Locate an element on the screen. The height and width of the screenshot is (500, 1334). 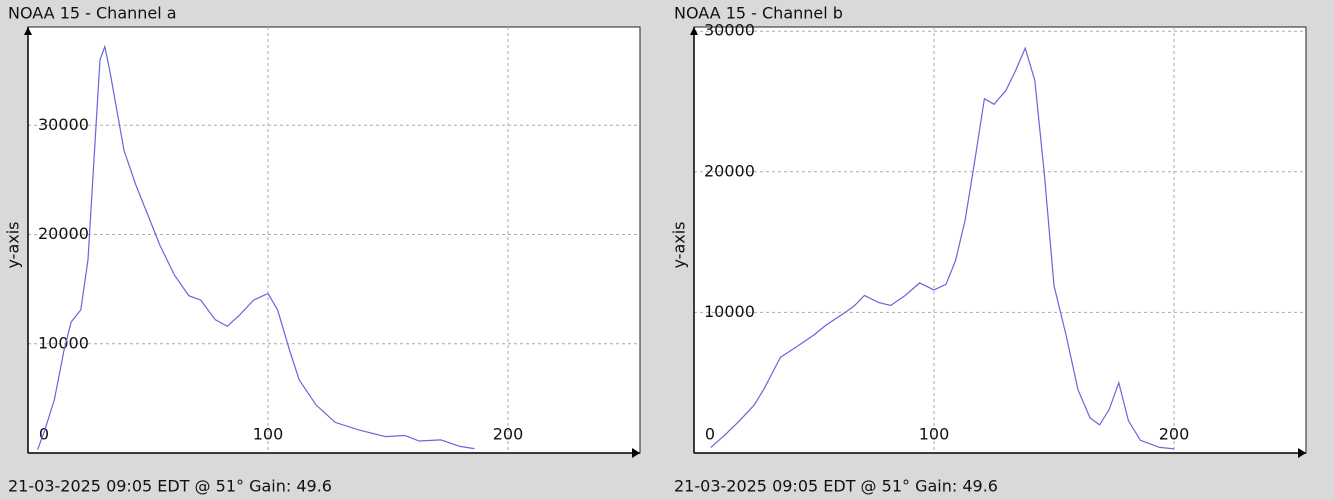
x-tick-label: 0 is located at coordinates (710, 434).